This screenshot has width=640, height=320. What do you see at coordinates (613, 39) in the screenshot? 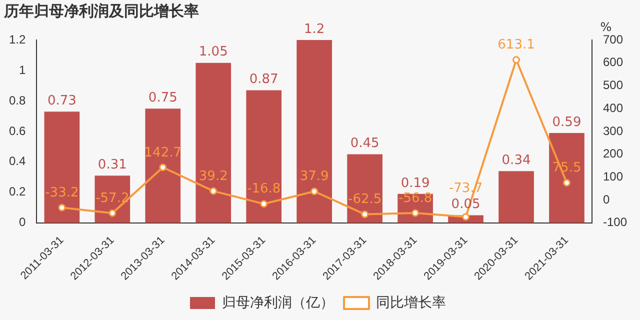
I see `y2-tick-label: 700` at bounding box center [613, 39].